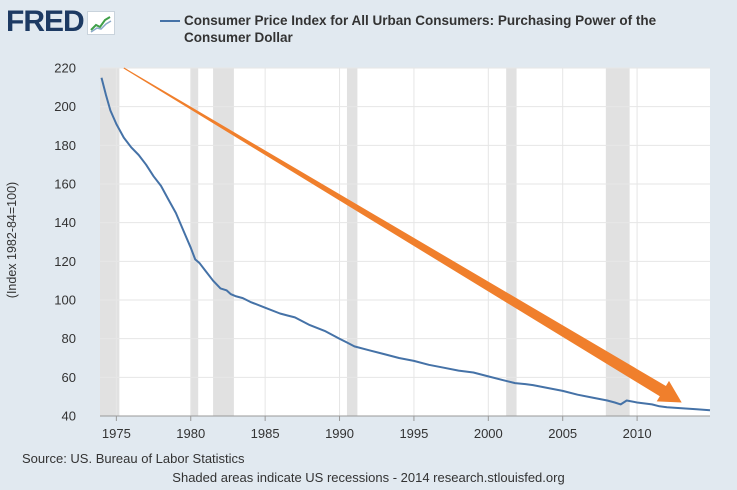 Image resolution: width=737 pixels, height=490 pixels. What do you see at coordinates (637, 433) in the screenshot?
I see `x-tick-label: 2010` at bounding box center [637, 433].